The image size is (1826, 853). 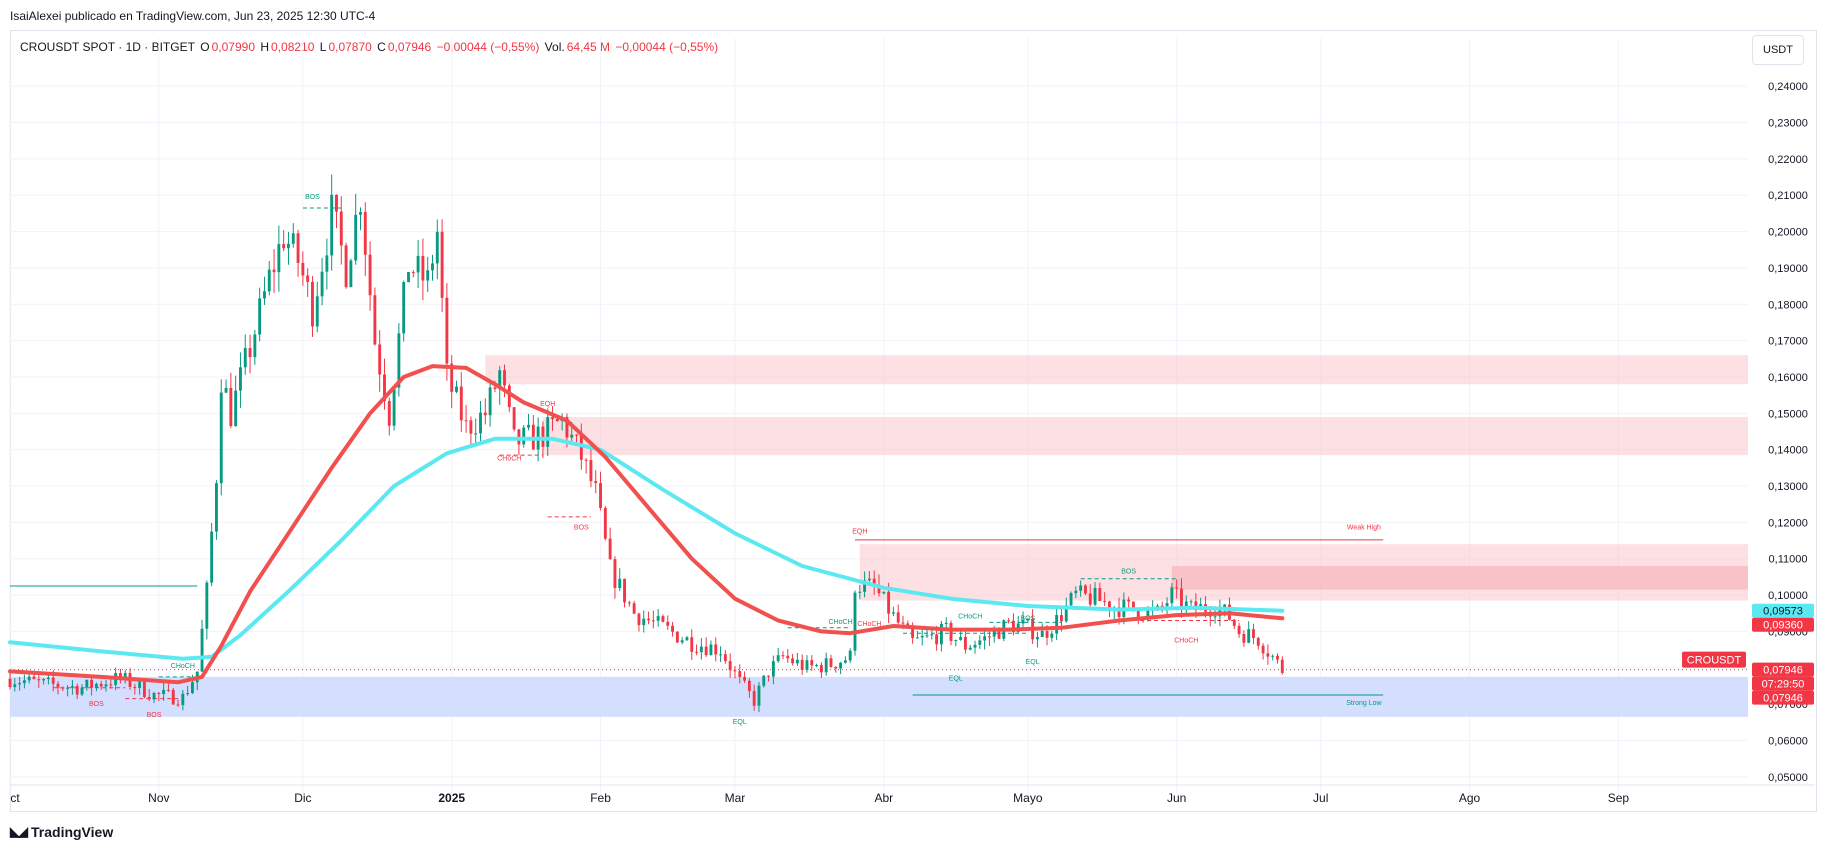 What do you see at coordinates (912, 794) in the screenshot?
I see `time-axis: ct Nov Dic 2025 Feb Mar Abr Mayo Jun Jul Ago Sep` at bounding box center [912, 794].